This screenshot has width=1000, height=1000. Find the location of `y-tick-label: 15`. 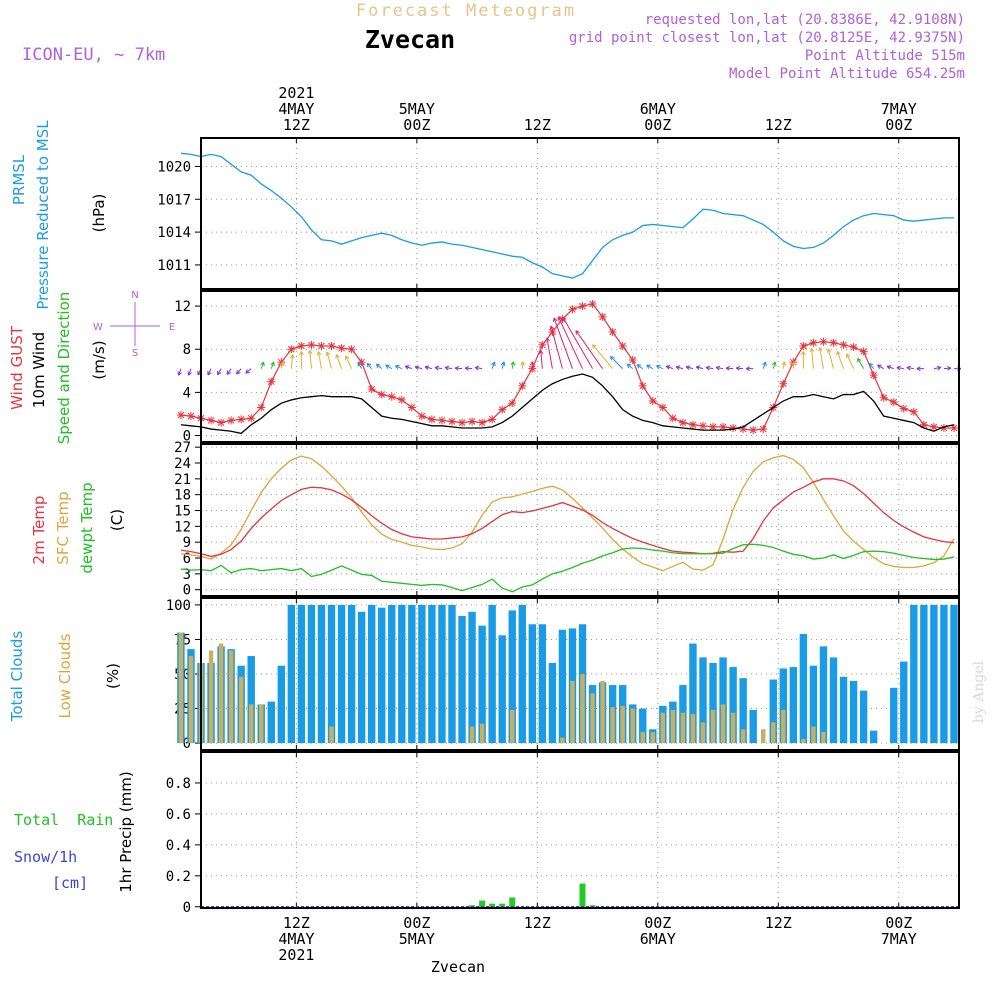

y-tick-label: 15 is located at coordinates (182, 512).